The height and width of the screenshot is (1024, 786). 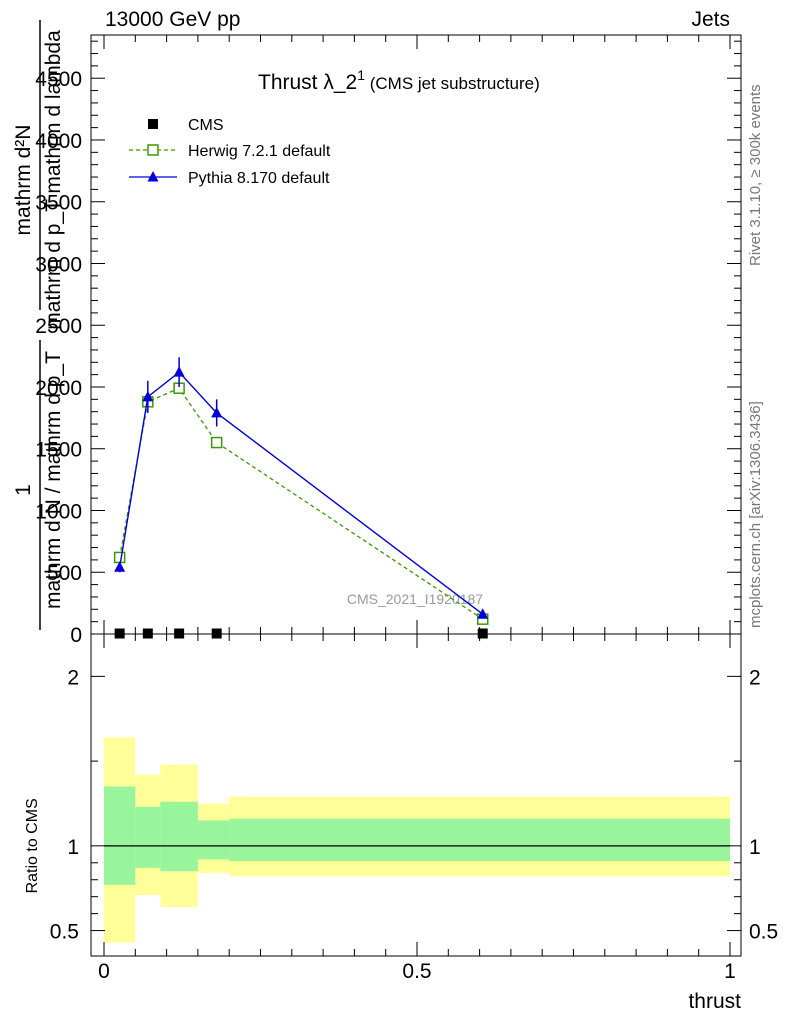 What do you see at coordinates (32, 845) in the screenshot?
I see `ratio-ylabel: Ratio to CMS` at bounding box center [32, 845].